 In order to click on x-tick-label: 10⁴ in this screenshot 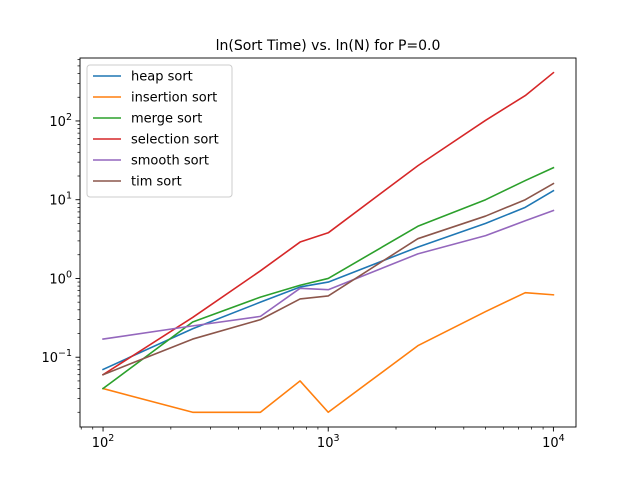, I will do `click(553, 442)`.